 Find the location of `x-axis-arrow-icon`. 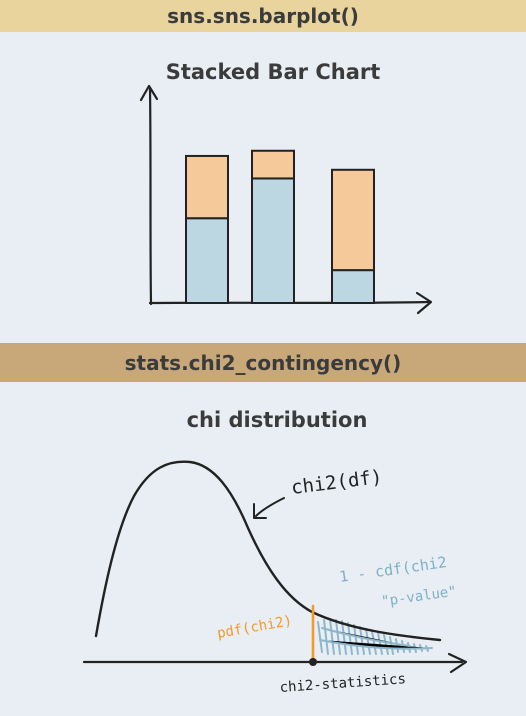

x-axis-arrow-icon is located at coordinates (424, 303).